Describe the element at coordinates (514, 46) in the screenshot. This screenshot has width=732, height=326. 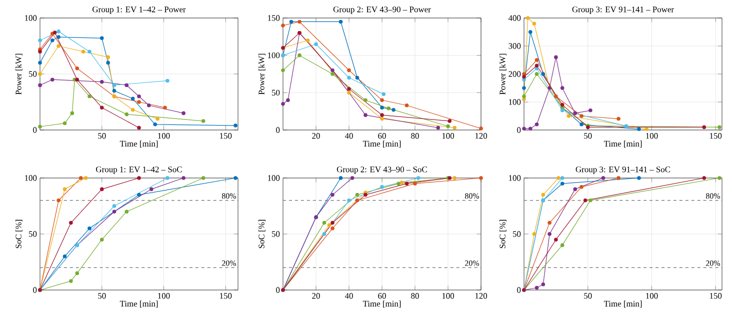
I see `y-tick-label: 300` at that location.